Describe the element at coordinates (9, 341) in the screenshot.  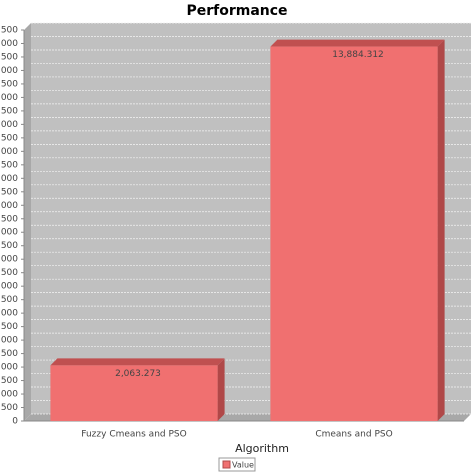
I see `y-tick-label: 3,000` at that location.